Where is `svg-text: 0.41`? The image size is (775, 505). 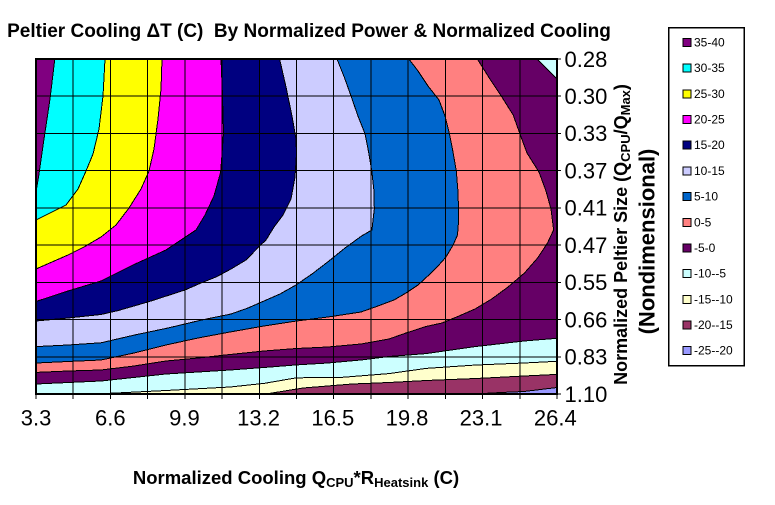 svg-text: 0.41 is located at coordinates (586, 208).